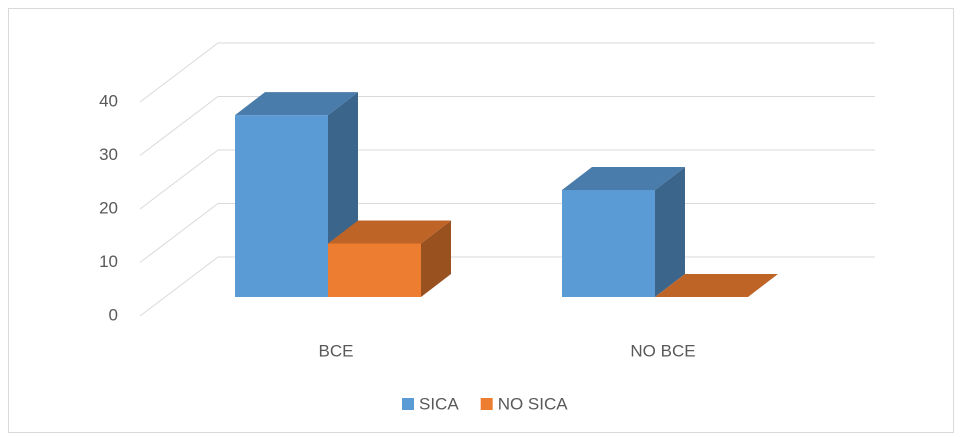  I want to click on y-tick-label: 20, so click(108, 207).